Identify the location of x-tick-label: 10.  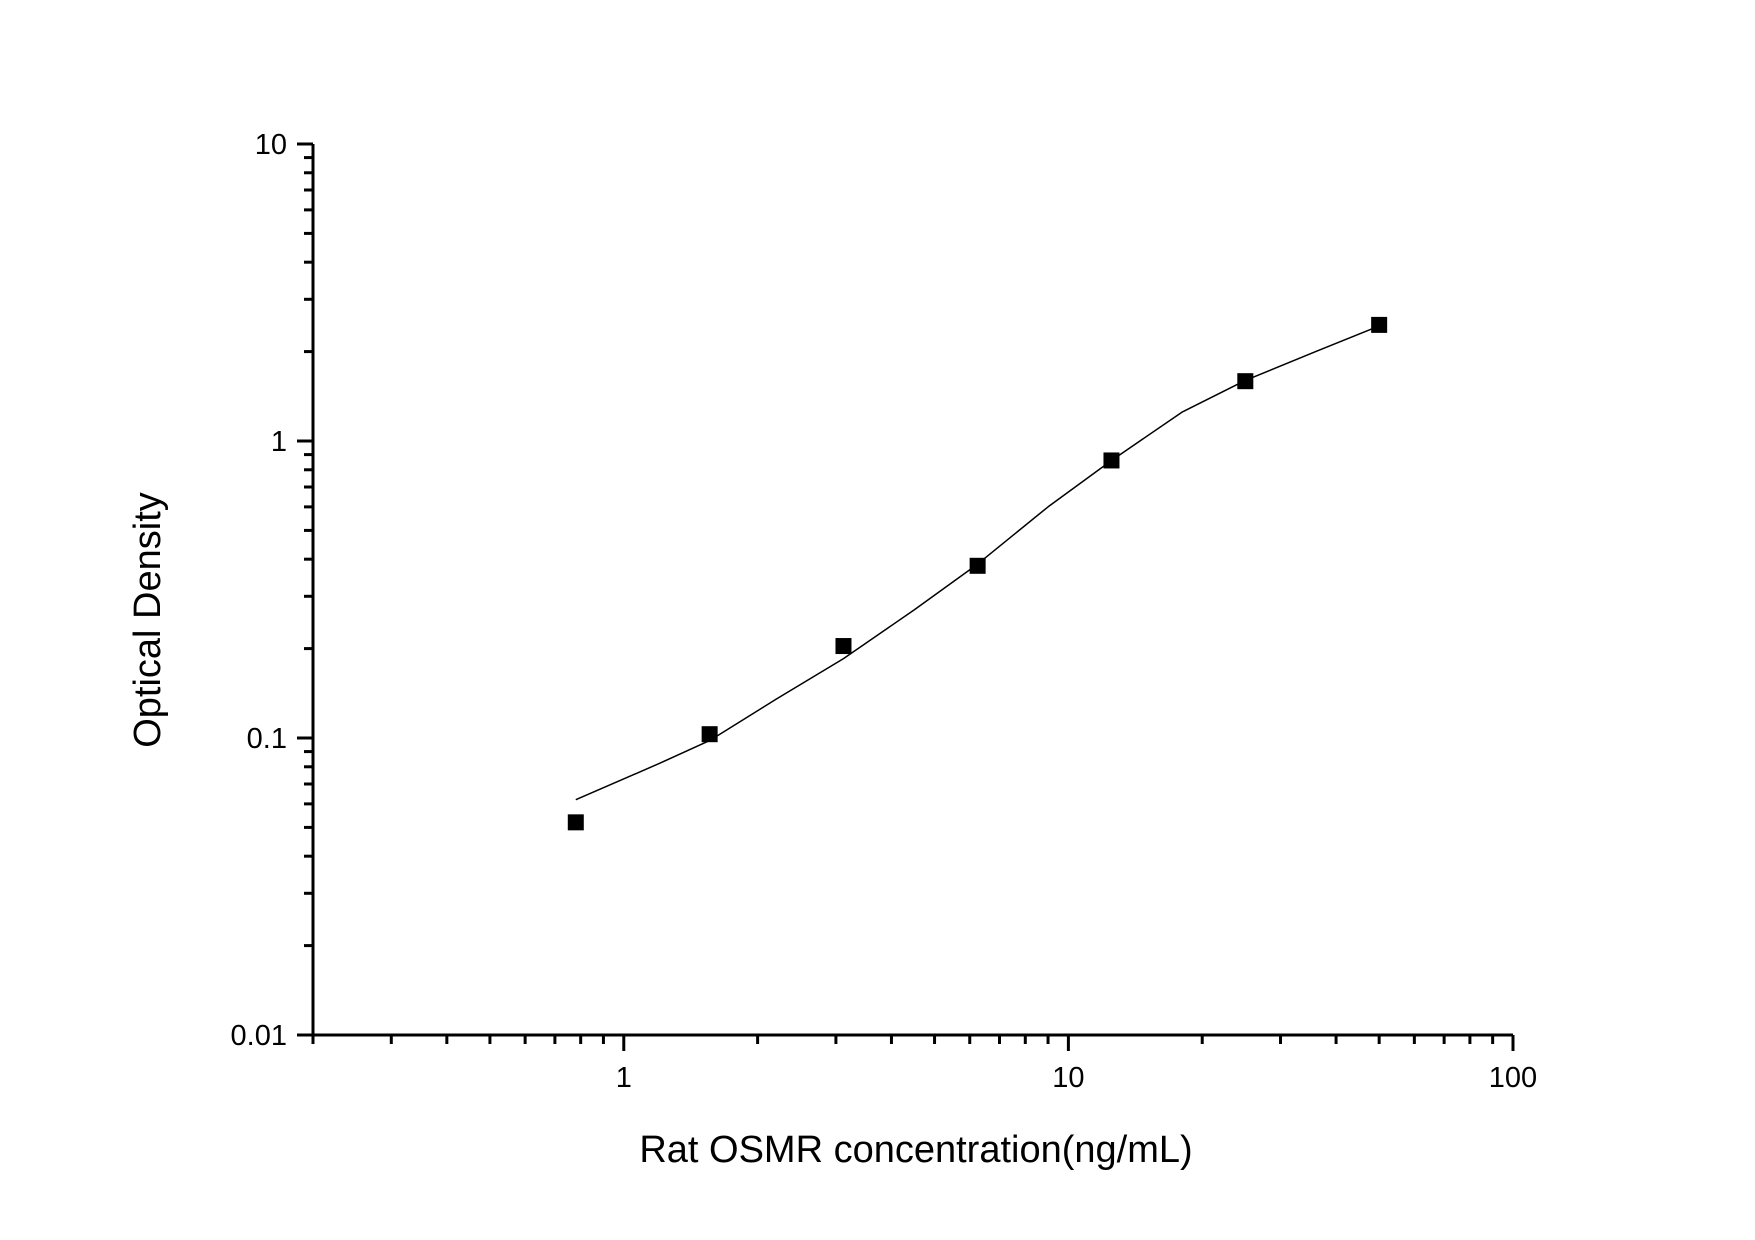
(1068, 1078).